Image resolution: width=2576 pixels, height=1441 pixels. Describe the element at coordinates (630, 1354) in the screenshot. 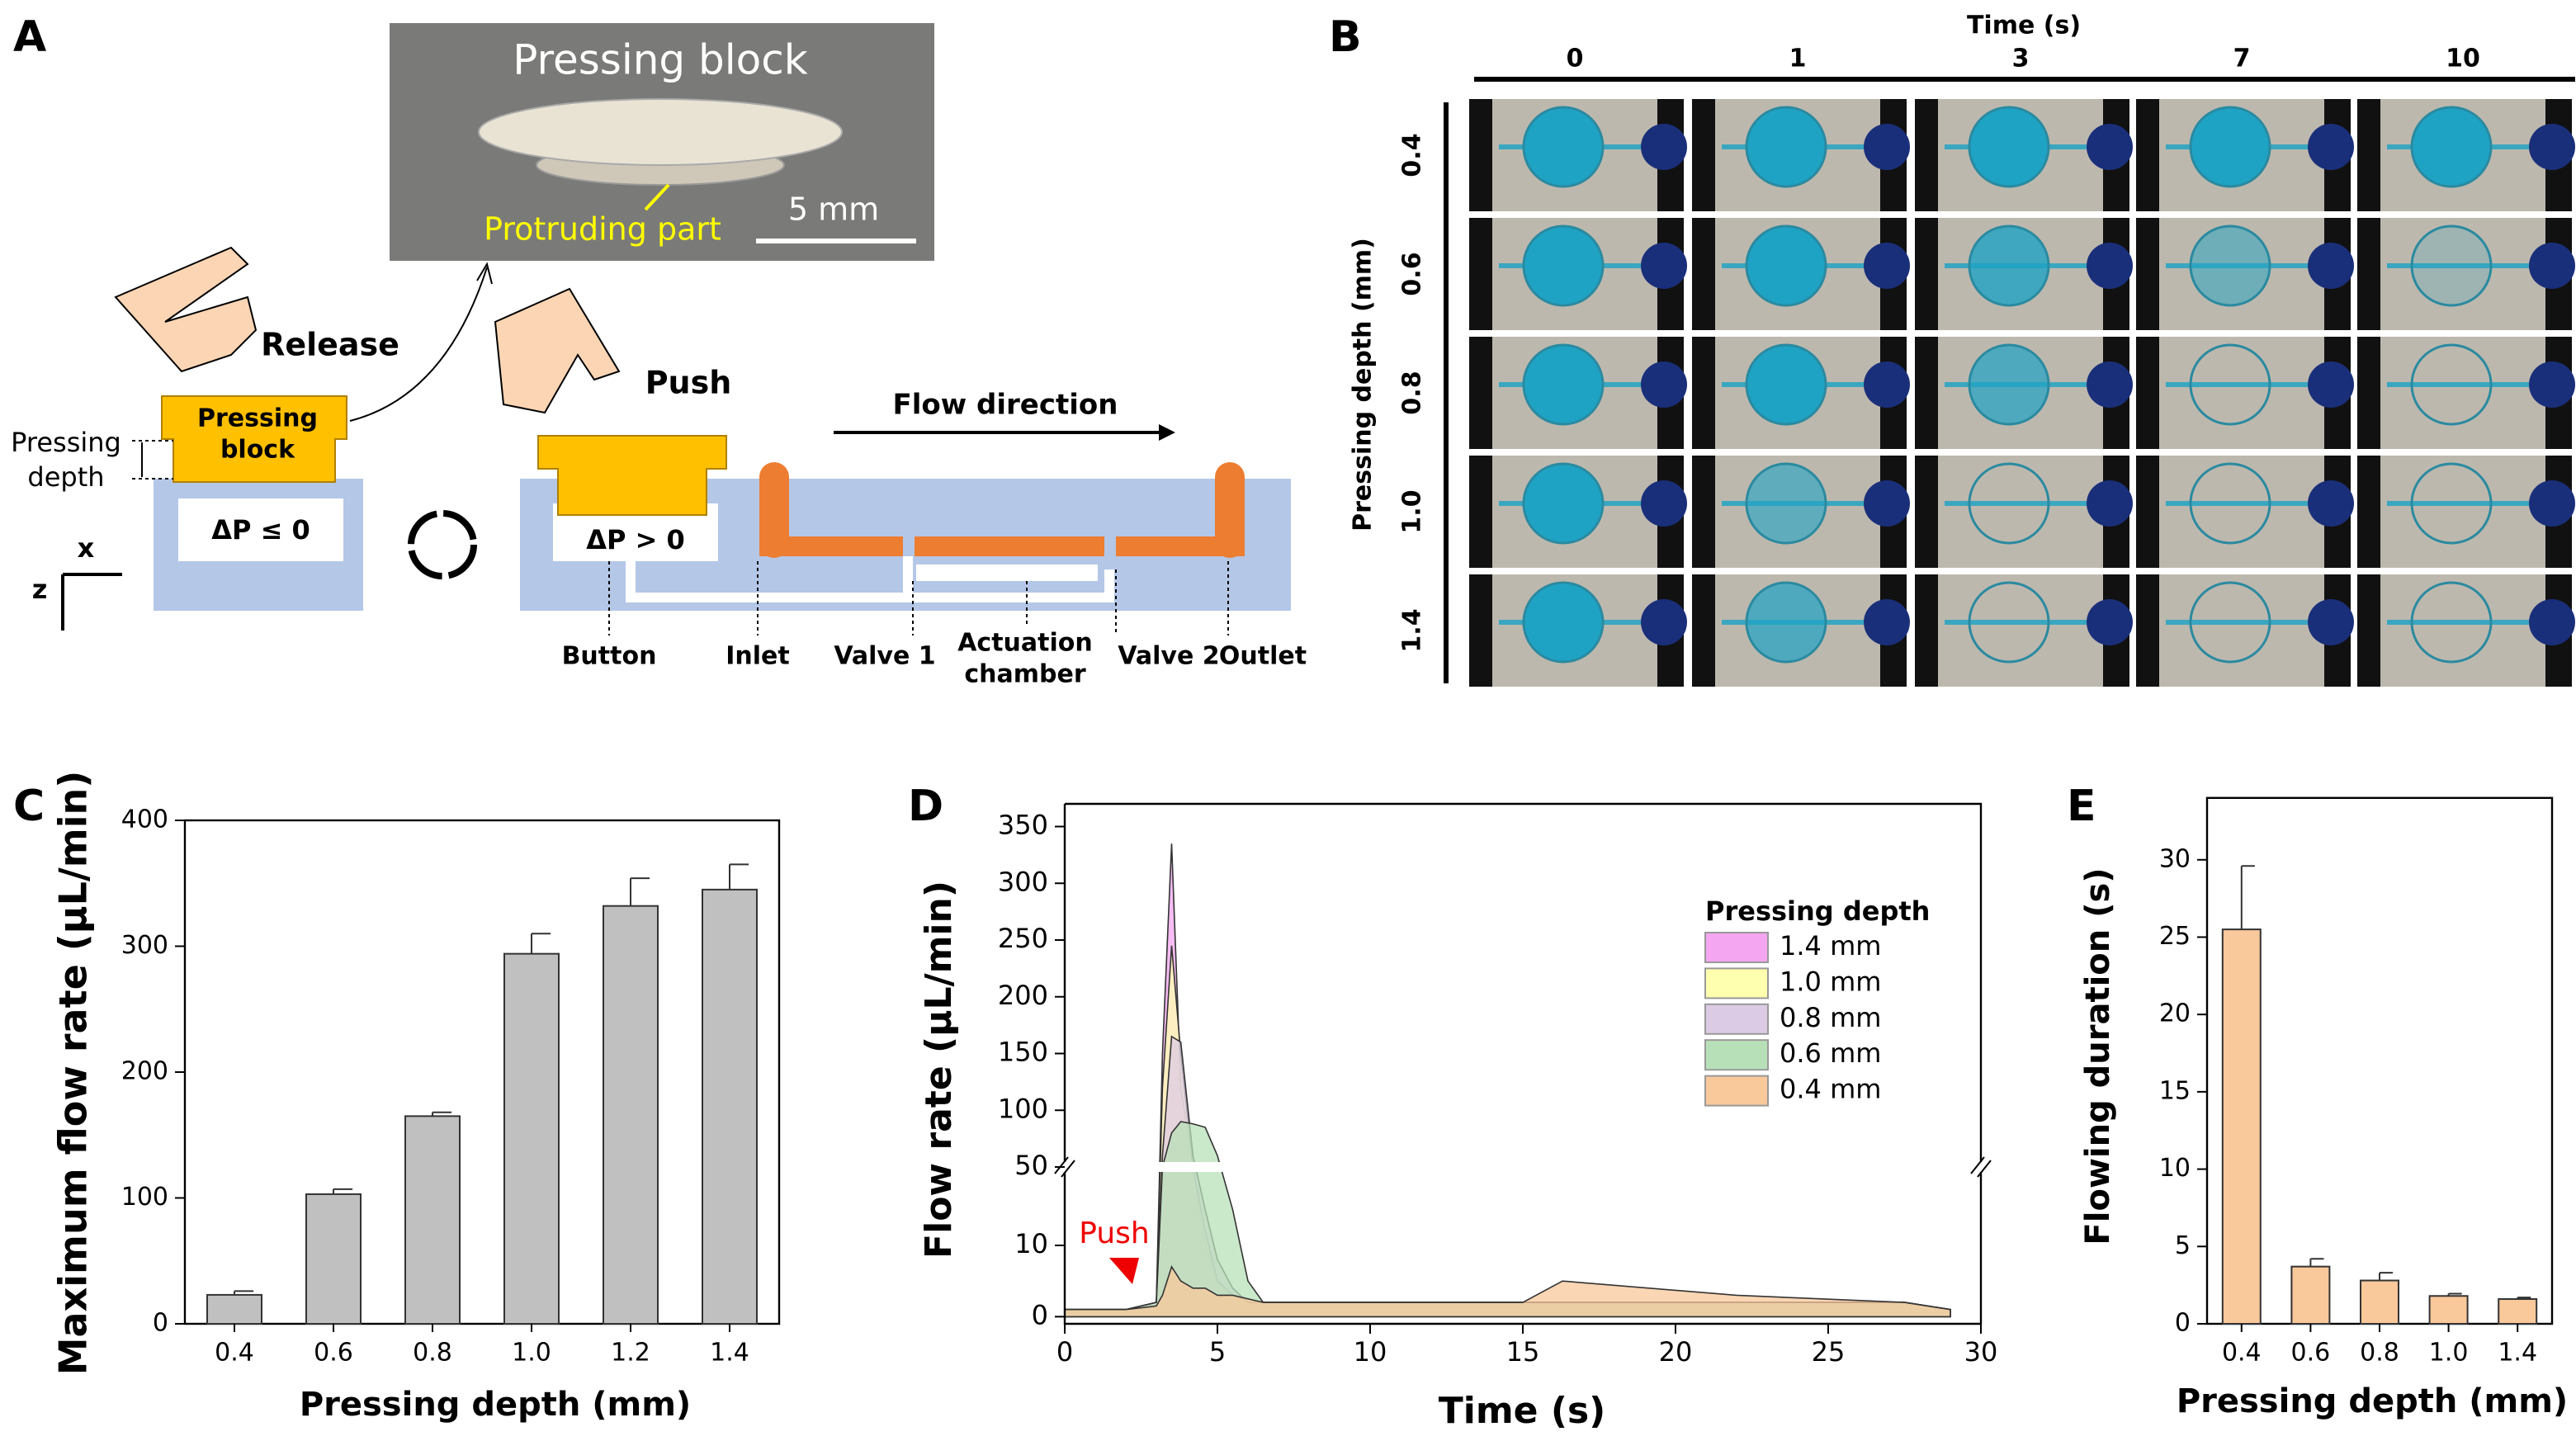

I see `x-tick-label: 1.2` at that location.